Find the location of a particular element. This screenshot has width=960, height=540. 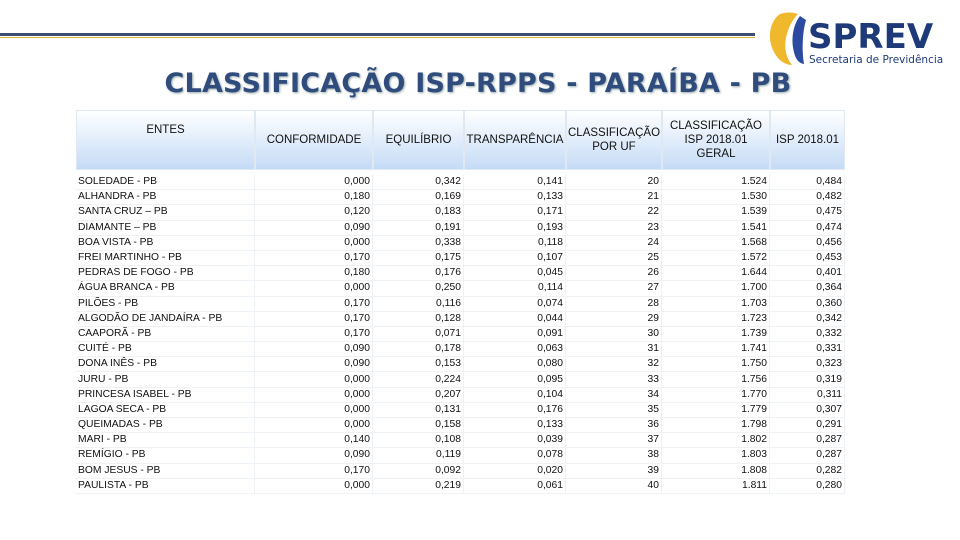

table-cell: 0,080 is located at coordinates (515, 365).